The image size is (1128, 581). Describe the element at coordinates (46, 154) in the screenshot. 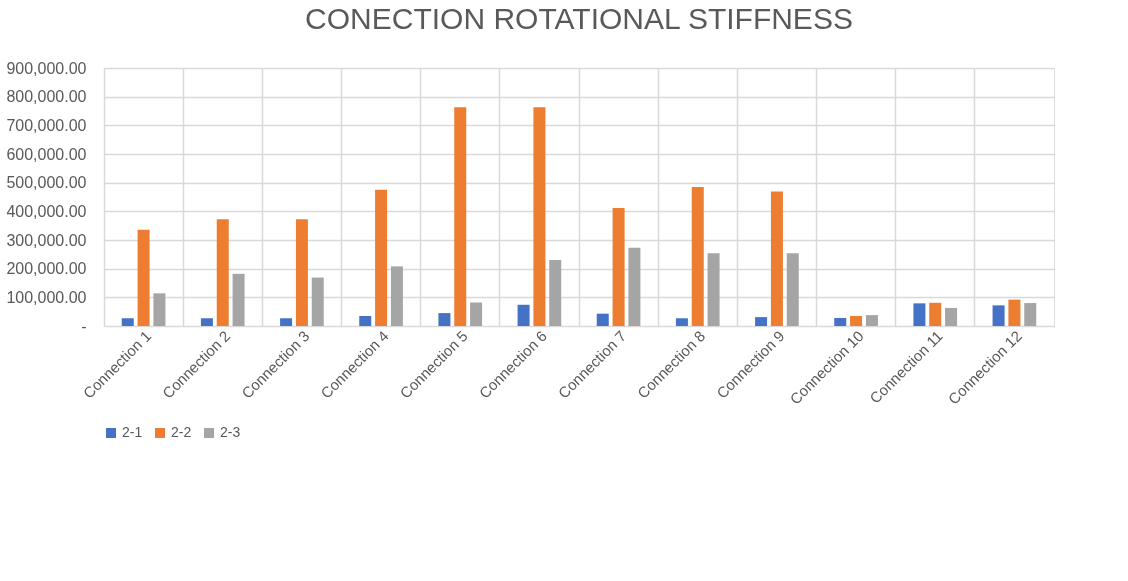

I see `y-tick-label: 600,000.00` at that location.